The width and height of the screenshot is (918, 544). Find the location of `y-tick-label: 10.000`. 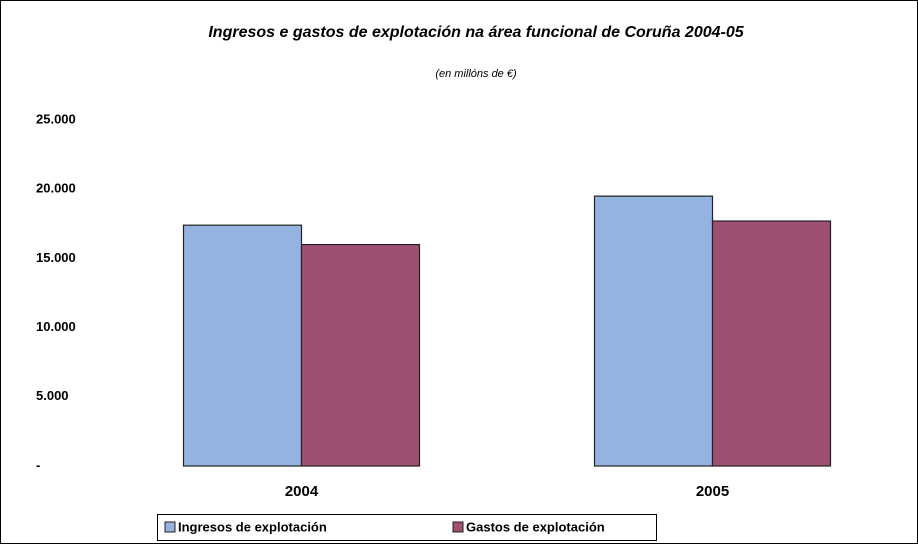

y-tick-label: 10.000 is located at coordinates (56, 326).